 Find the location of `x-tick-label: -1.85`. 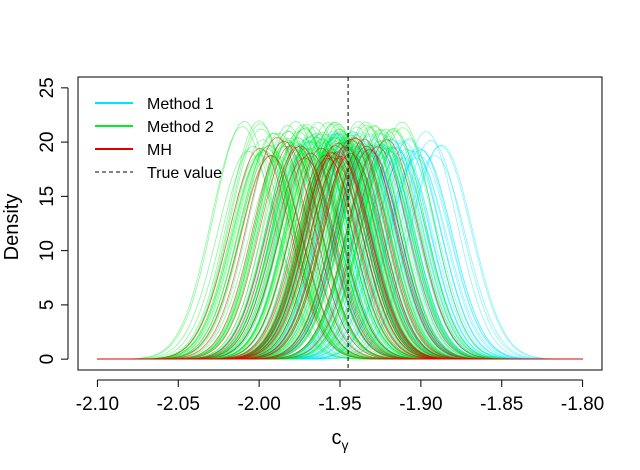

x-tick-label: -1.85 is located at coordinates (501, 404).